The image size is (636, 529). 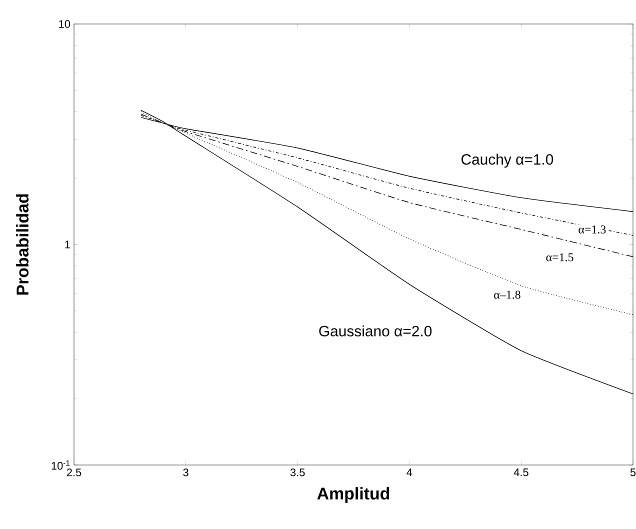 I want to click on y-tick-label: 1, so click(x=67, y=244).